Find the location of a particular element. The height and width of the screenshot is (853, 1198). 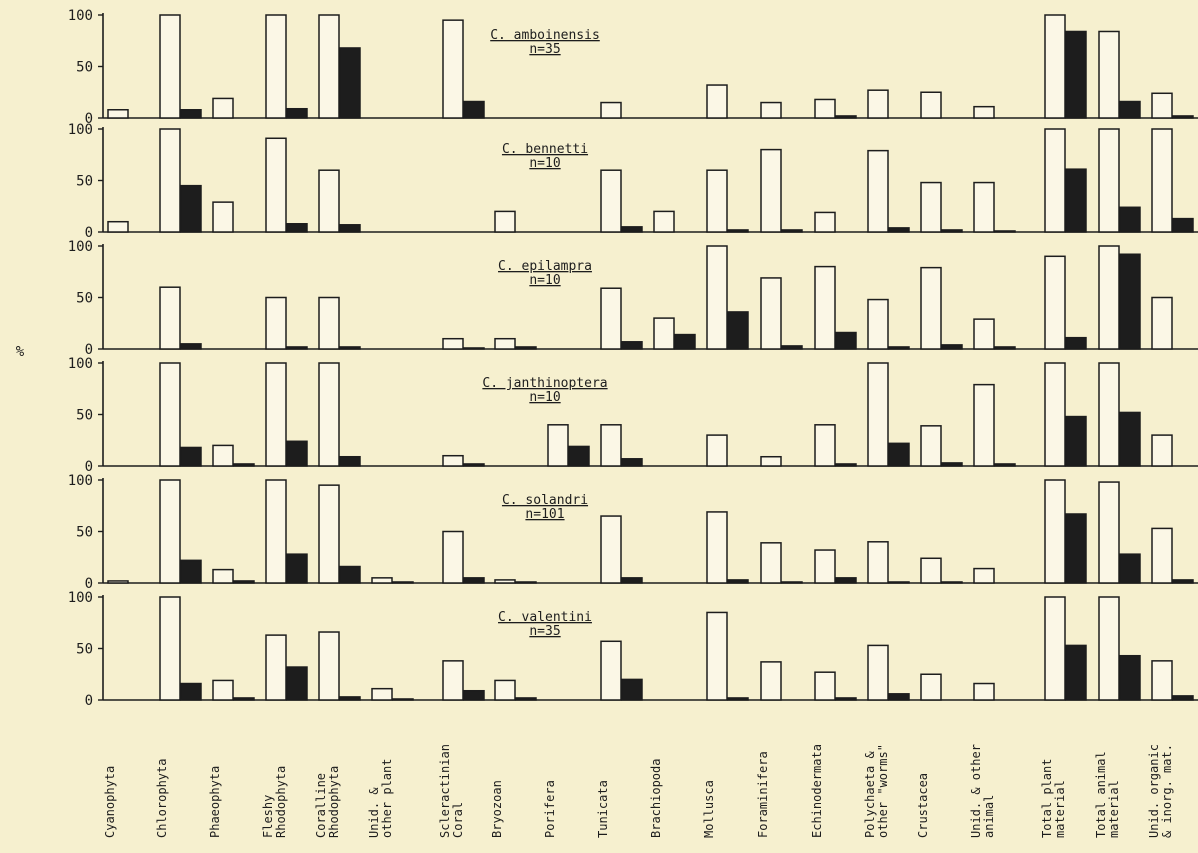

y-tick-label: 50 is located at coordinates (84, 416).